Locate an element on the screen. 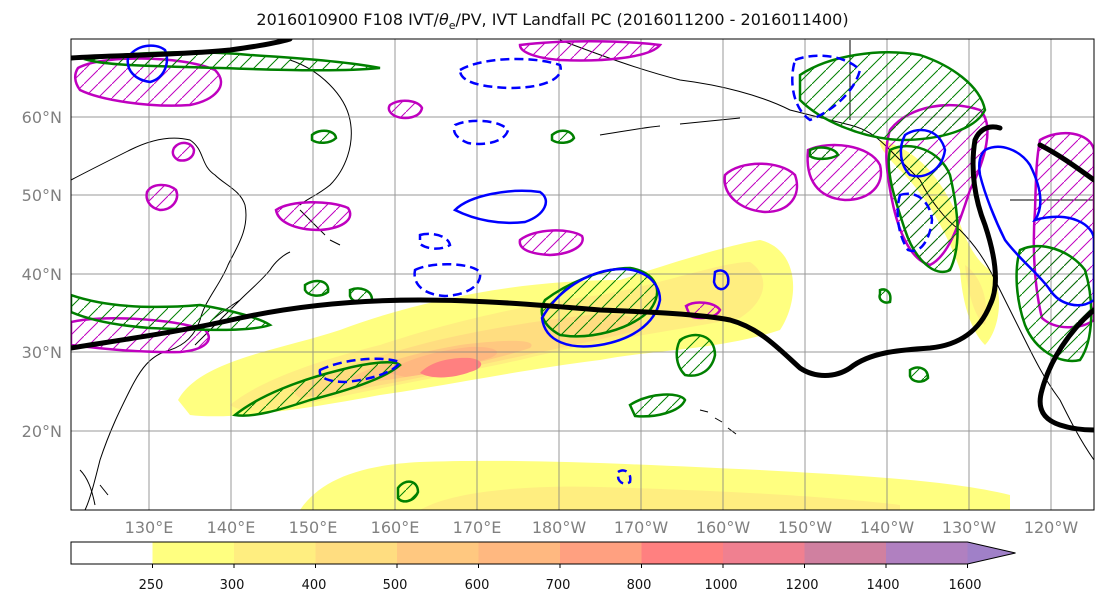 This screenshot has height=603, width=1105. coastline-aleutians is located at coordinates (670, 126).